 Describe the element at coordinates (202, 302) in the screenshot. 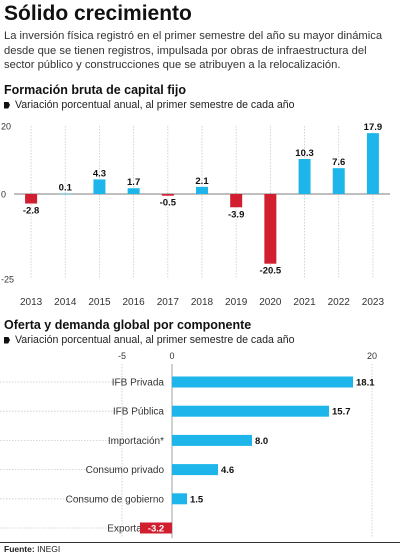

I see `x-tick-label: 2018` at that location.